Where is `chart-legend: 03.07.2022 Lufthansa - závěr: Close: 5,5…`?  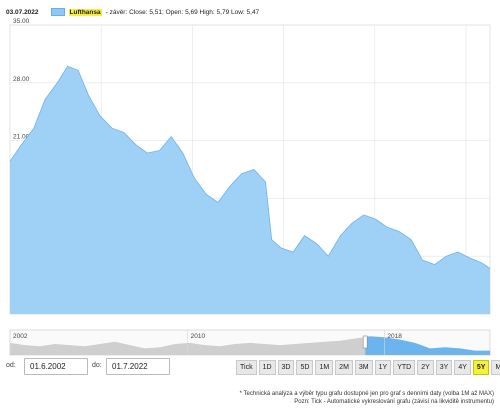 chart-legend: 03.07.2022 Lufthansa - závěr: Close: 5,5… is located at coordinates (132, 12).